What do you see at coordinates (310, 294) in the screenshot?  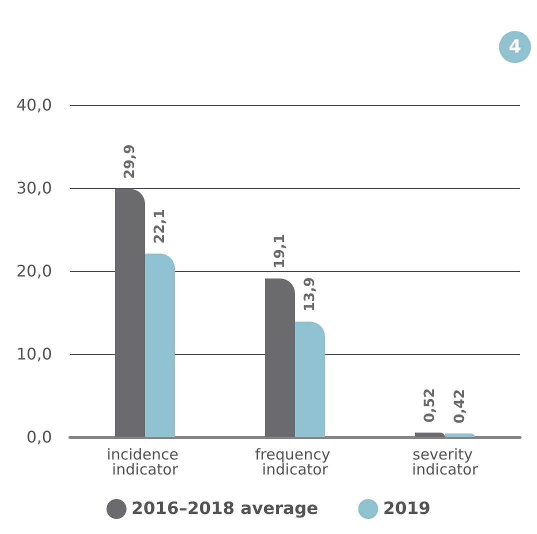 I see `data-label: 13,9` at bounding box center [310, 294].